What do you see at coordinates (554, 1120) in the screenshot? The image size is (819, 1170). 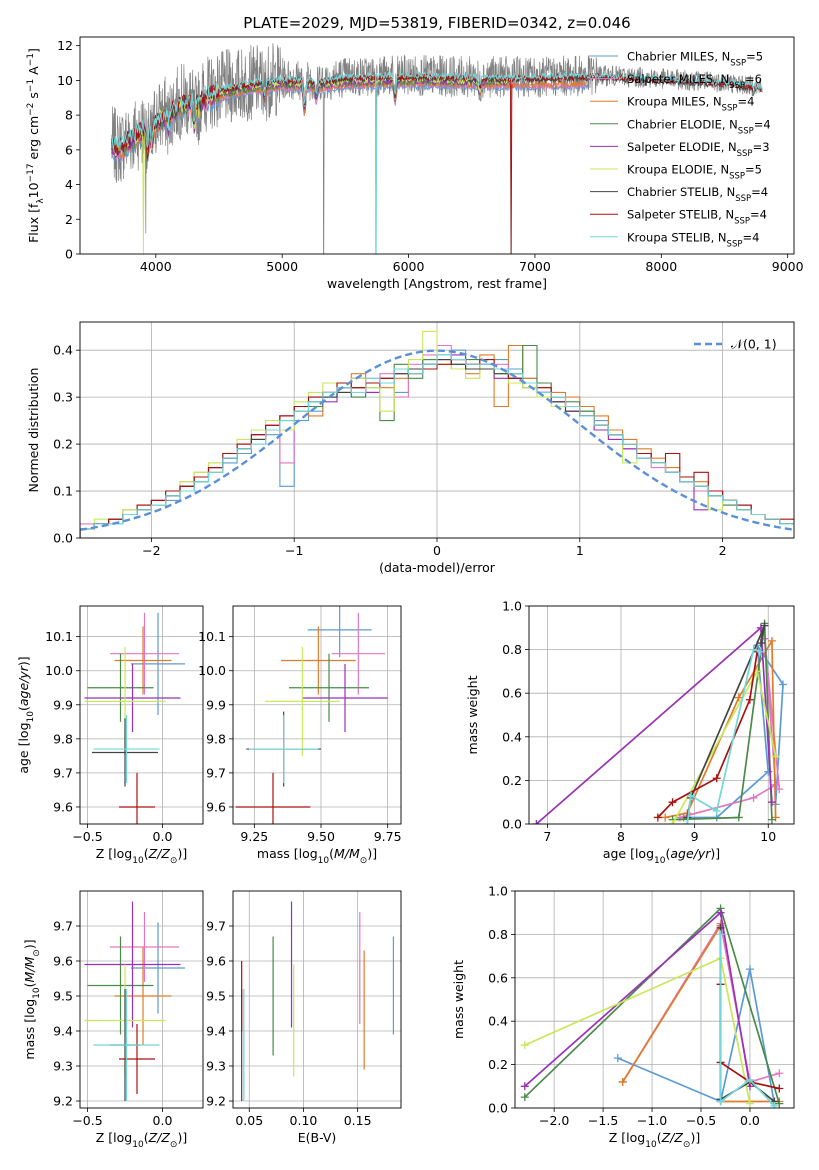 I see `x-tick-label: −2.0` at bounding box center [554, 1120].